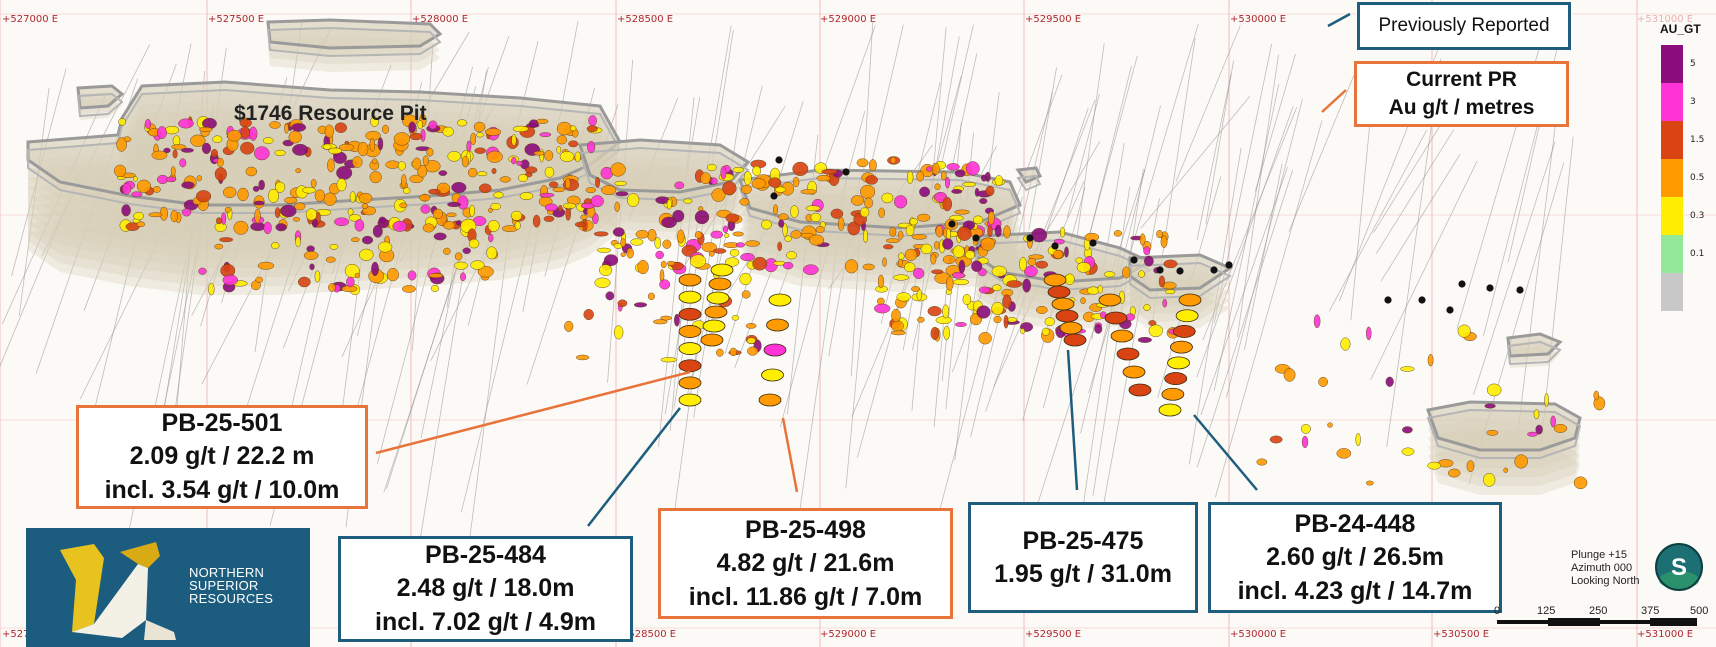 The width and height of the screenshot is (1716, 647). Describe the element at coordinates (1464, 26) in the screenshot. I see `previously-reported-legend: Previously Reported` at that location.